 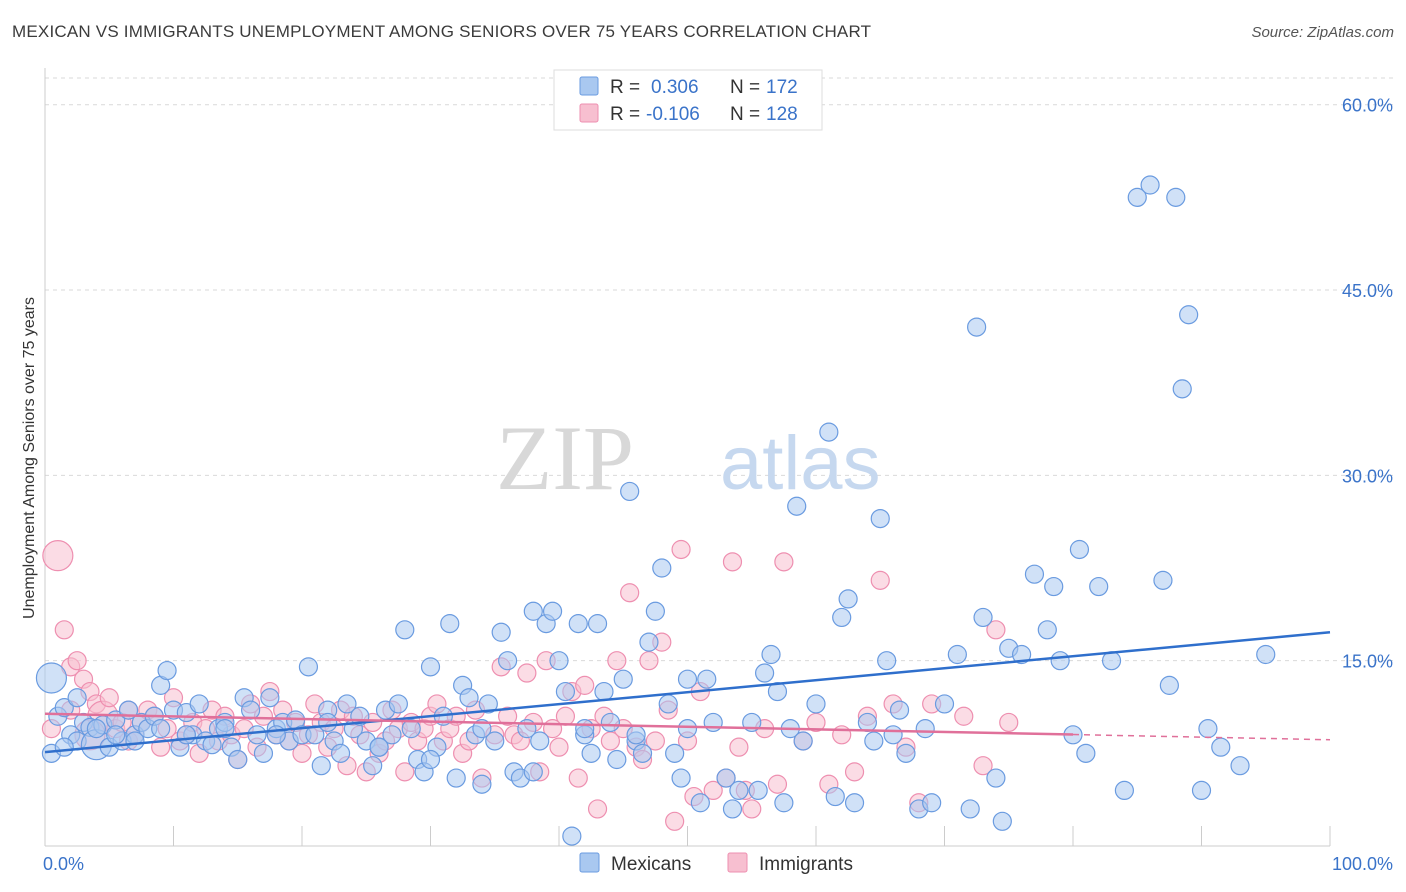 I want to click on stats-legend: R = 0.306 N = 172 R = -0.106 N = 128, so click(x=688, y=100).